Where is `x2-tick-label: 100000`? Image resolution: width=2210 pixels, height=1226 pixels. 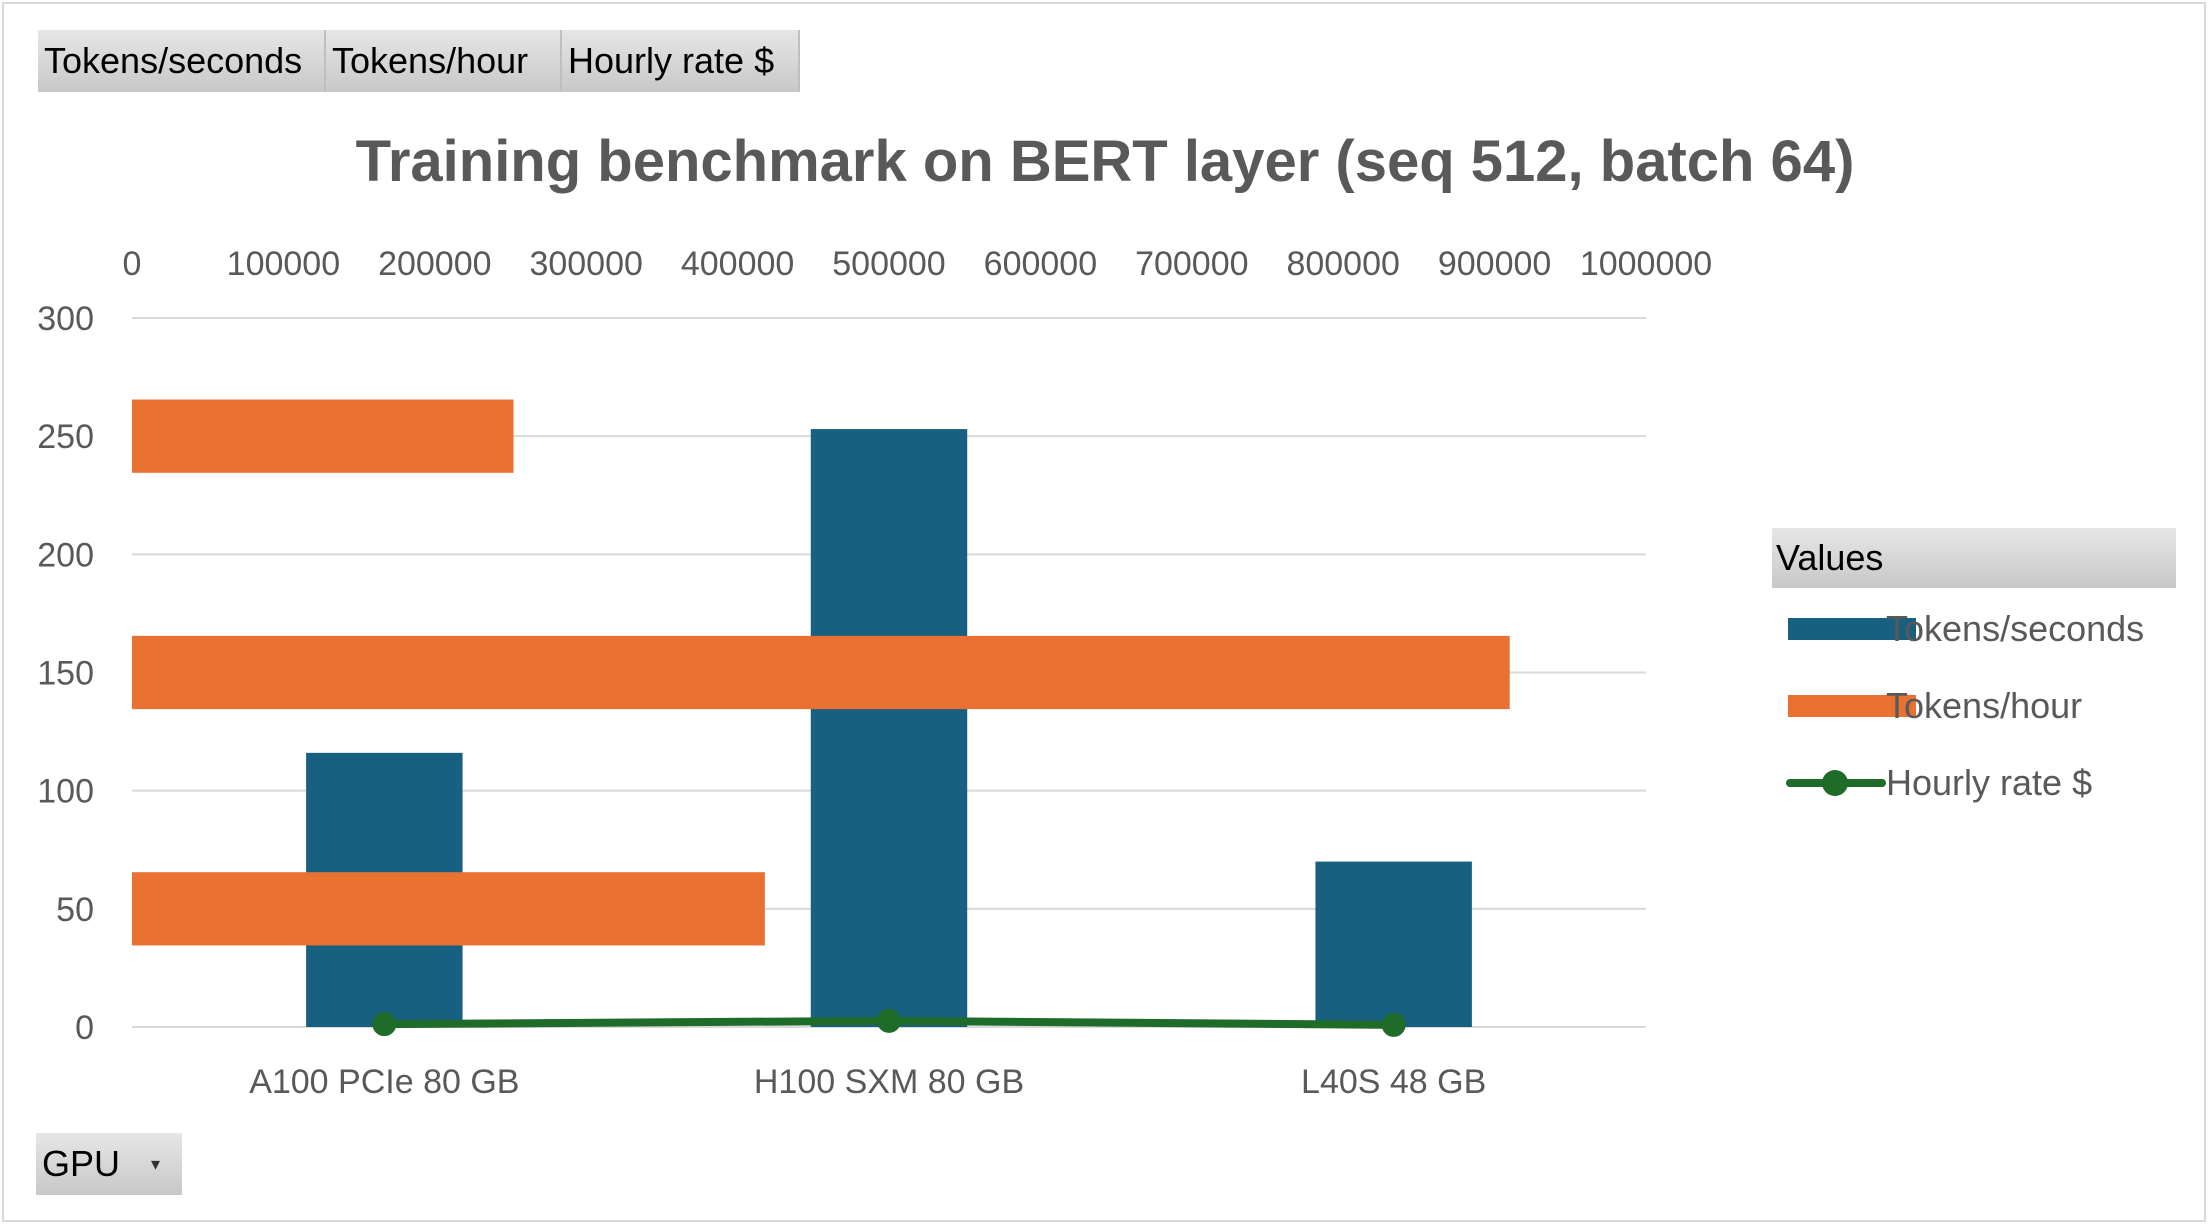
x2-tick-label: 100000 is located at coordinates (283, 264).